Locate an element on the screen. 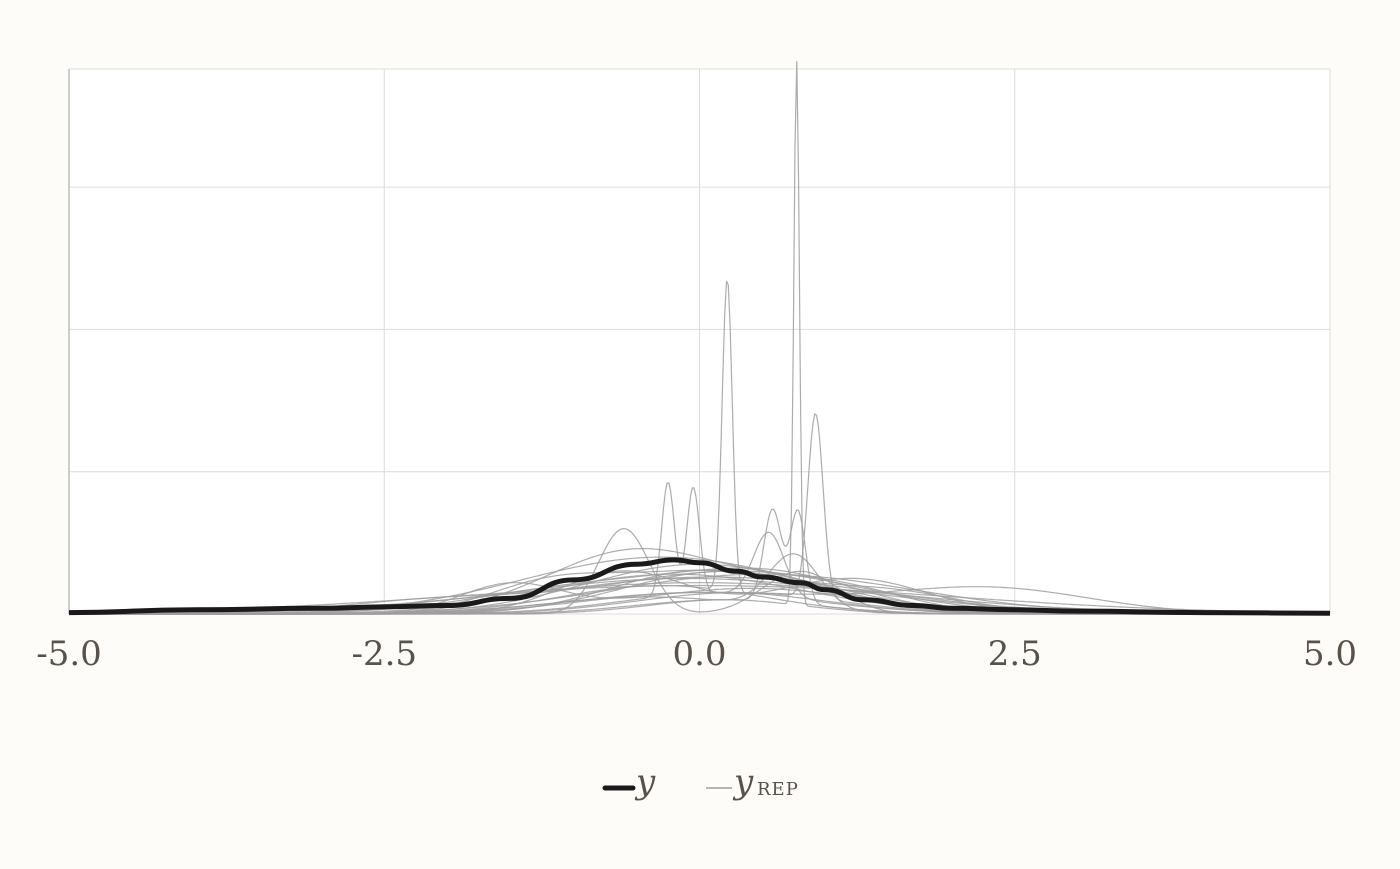  legend-label-replicates: y is located at coordinates (743, 782).